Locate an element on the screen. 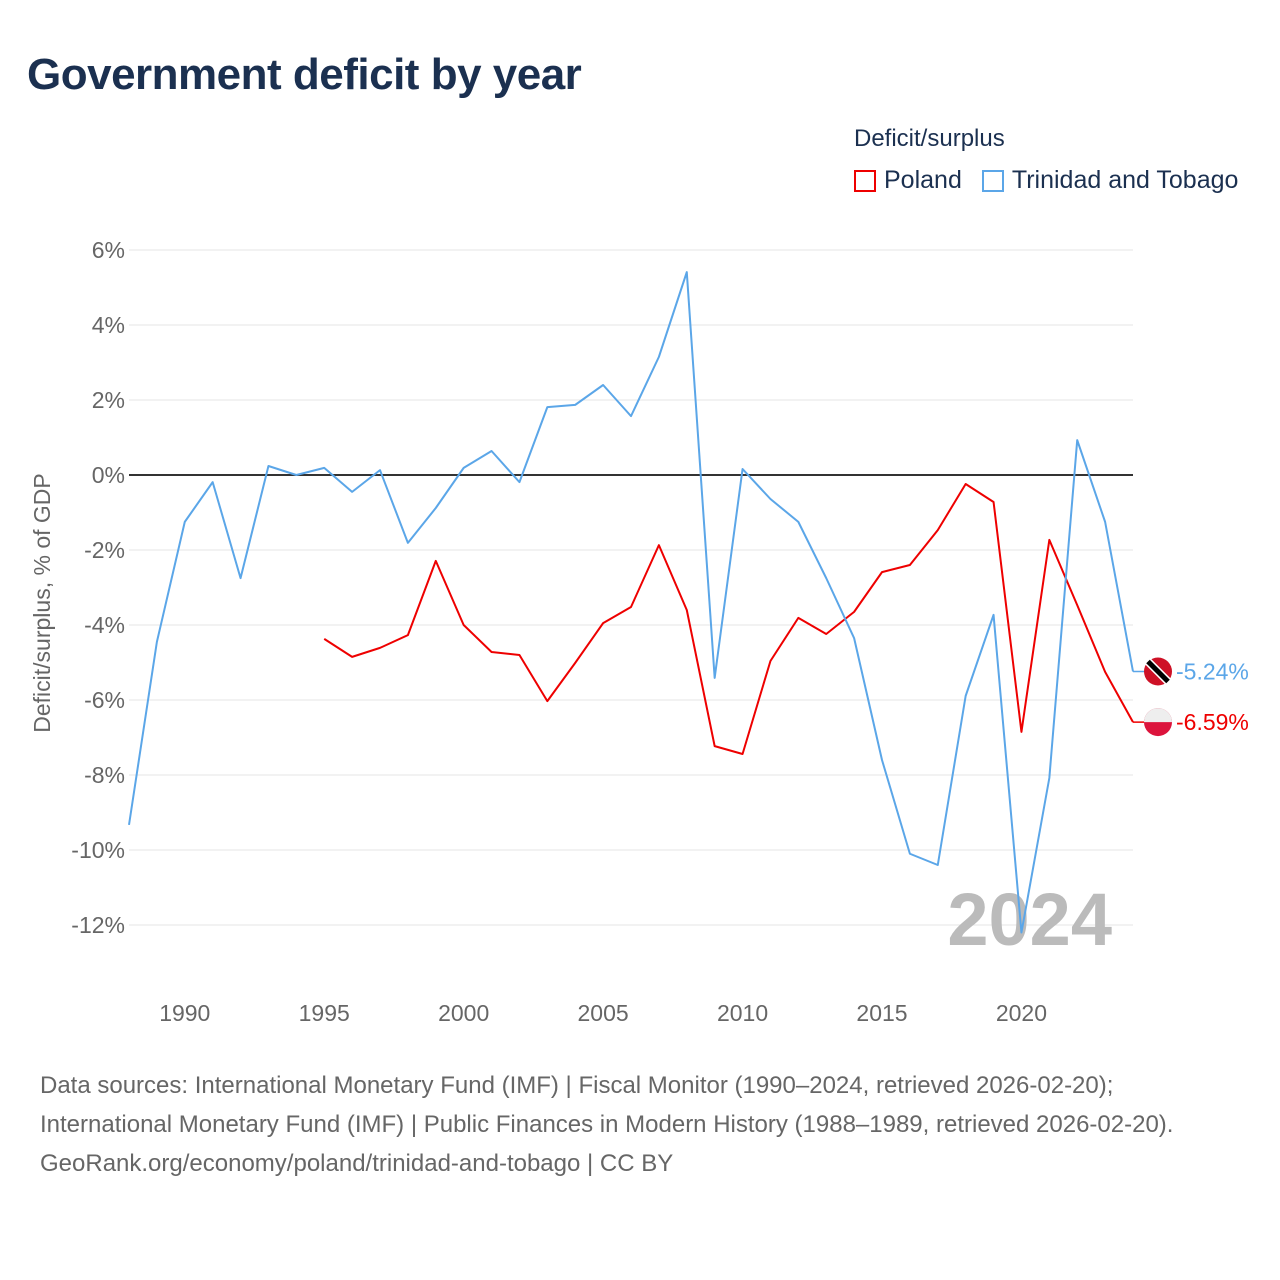  y-tick-label: 6% is located at coordinates (108, 250).